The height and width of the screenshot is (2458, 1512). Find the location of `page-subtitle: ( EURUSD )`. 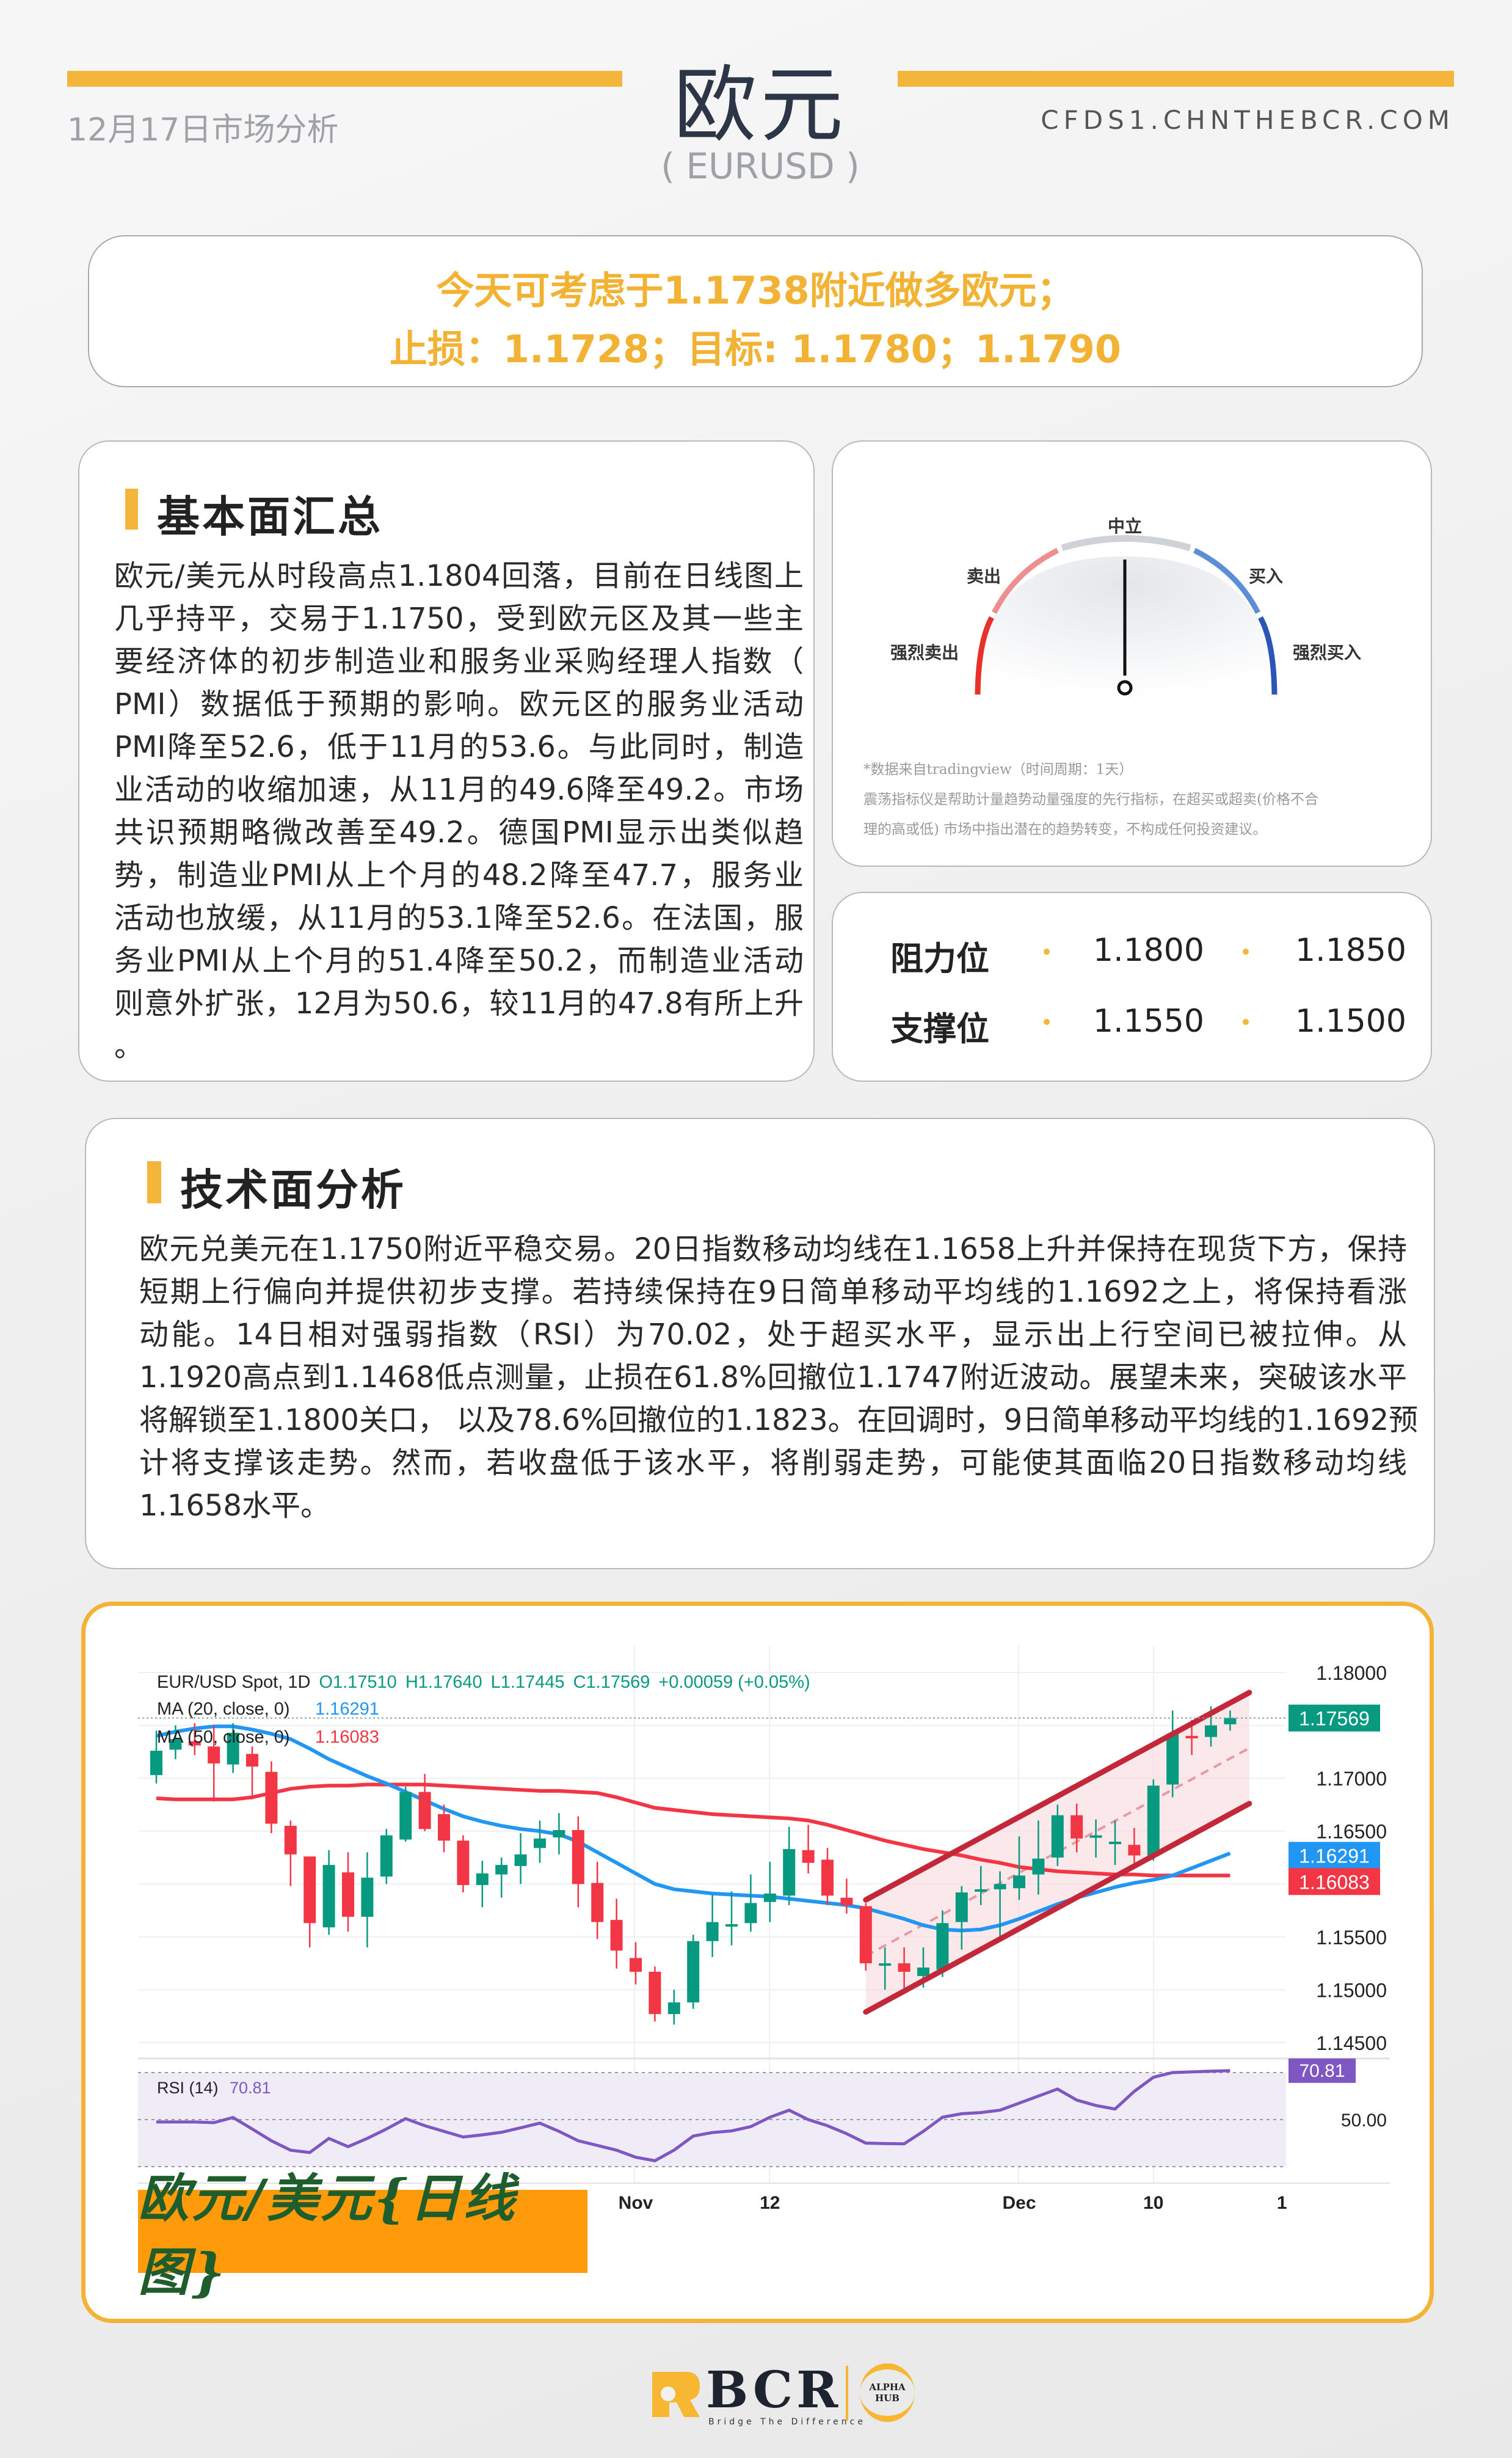

page-subtitle: ( EURUSD ) is located at coordinates (761, 166).